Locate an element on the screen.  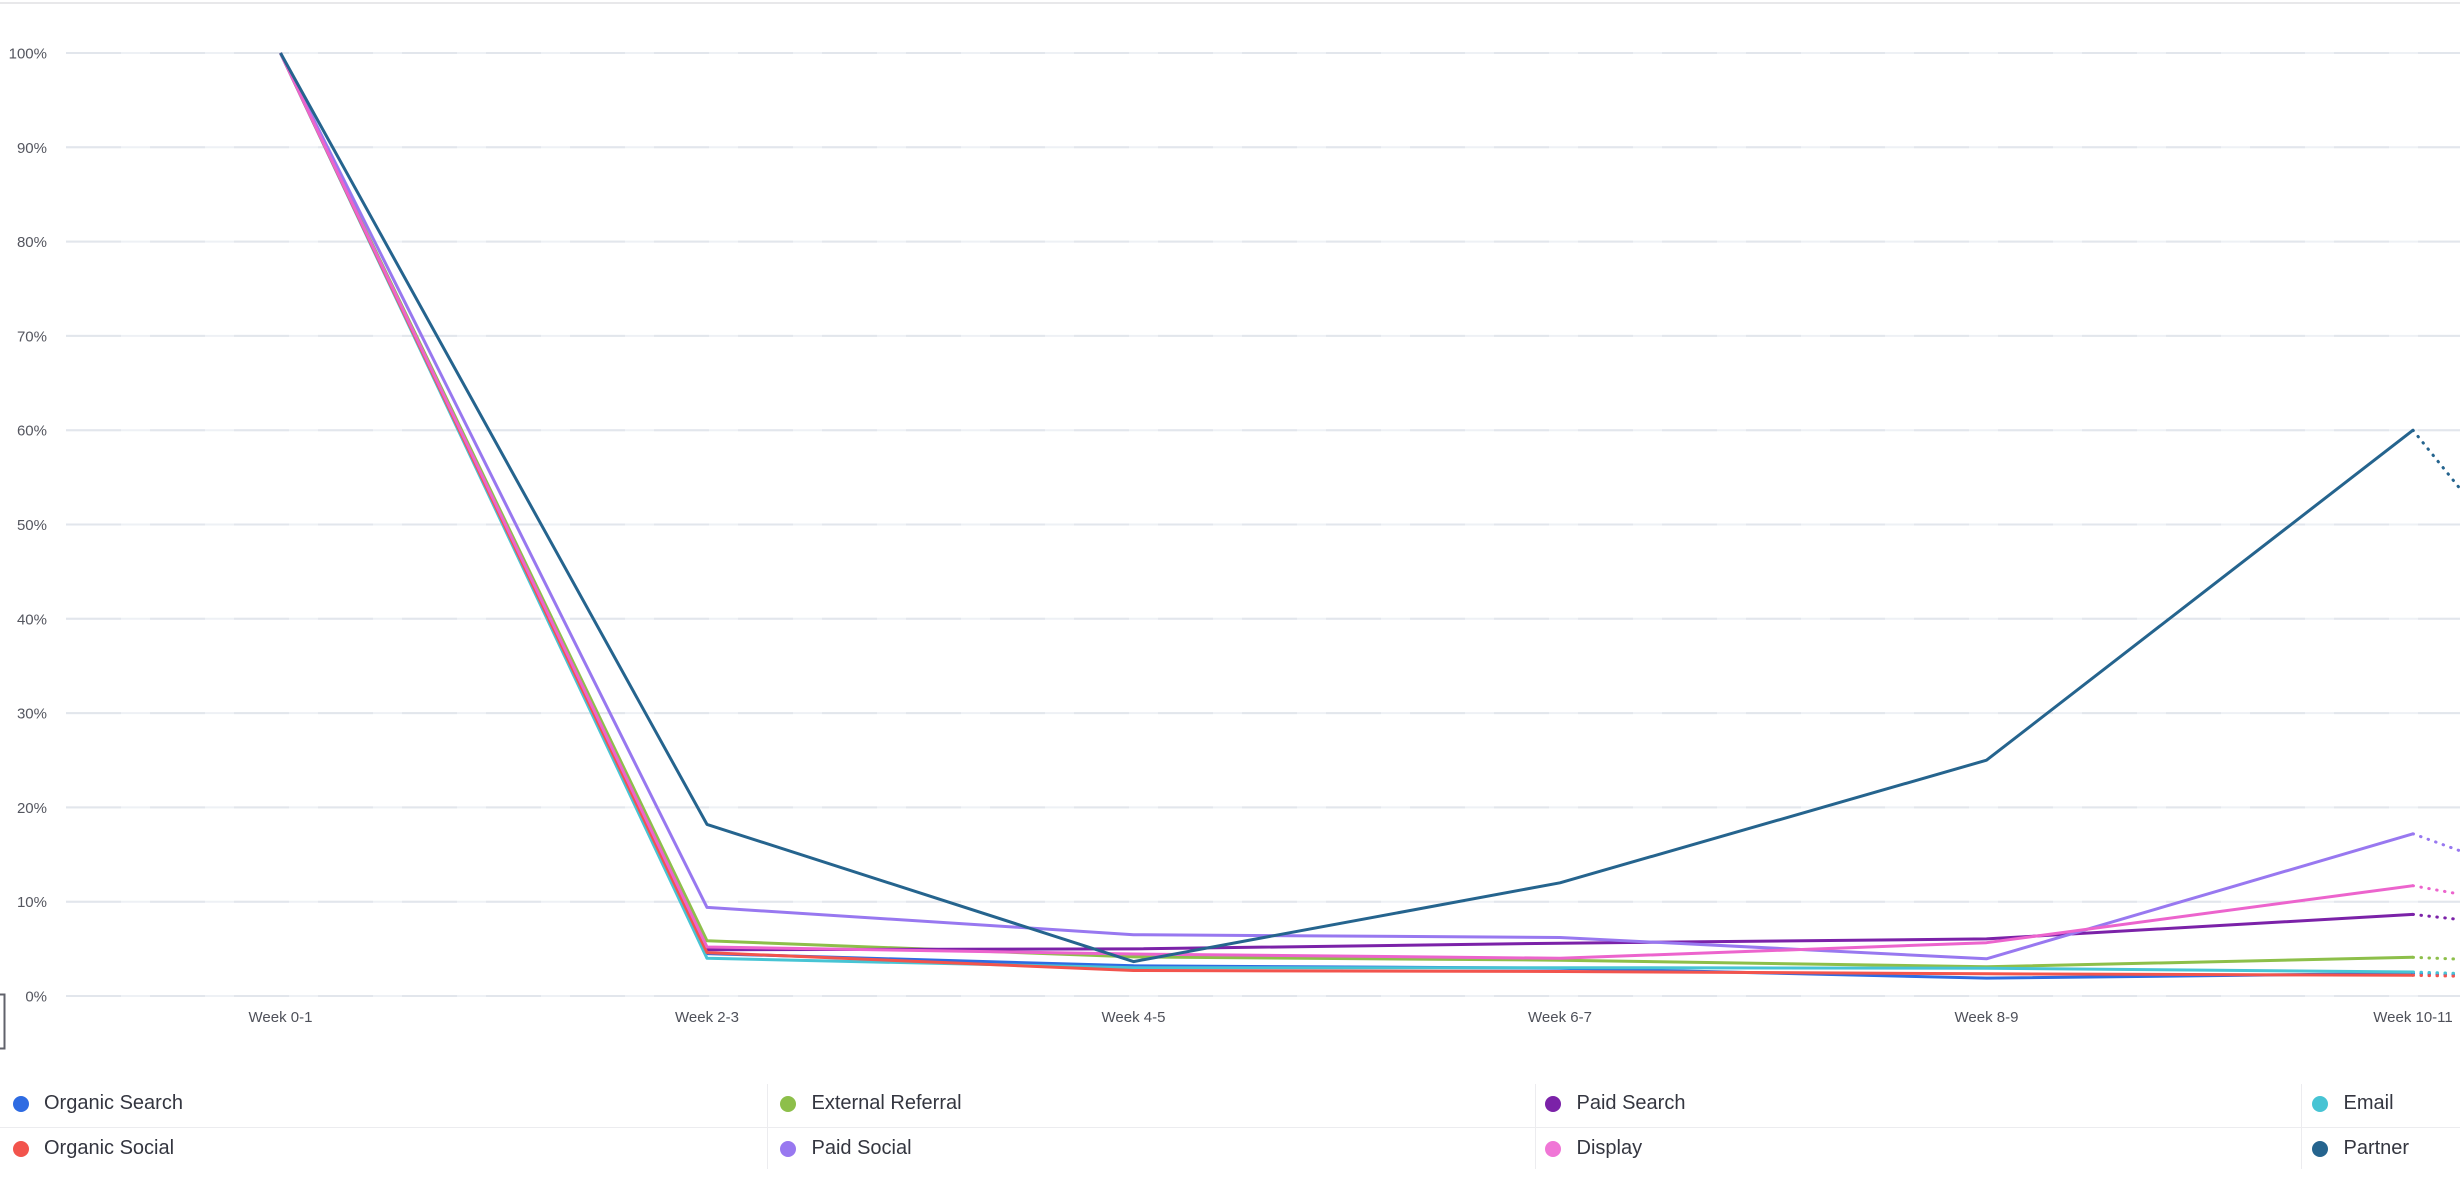
svg-text: Week 2-3 is located at coordinates (707, 1017).